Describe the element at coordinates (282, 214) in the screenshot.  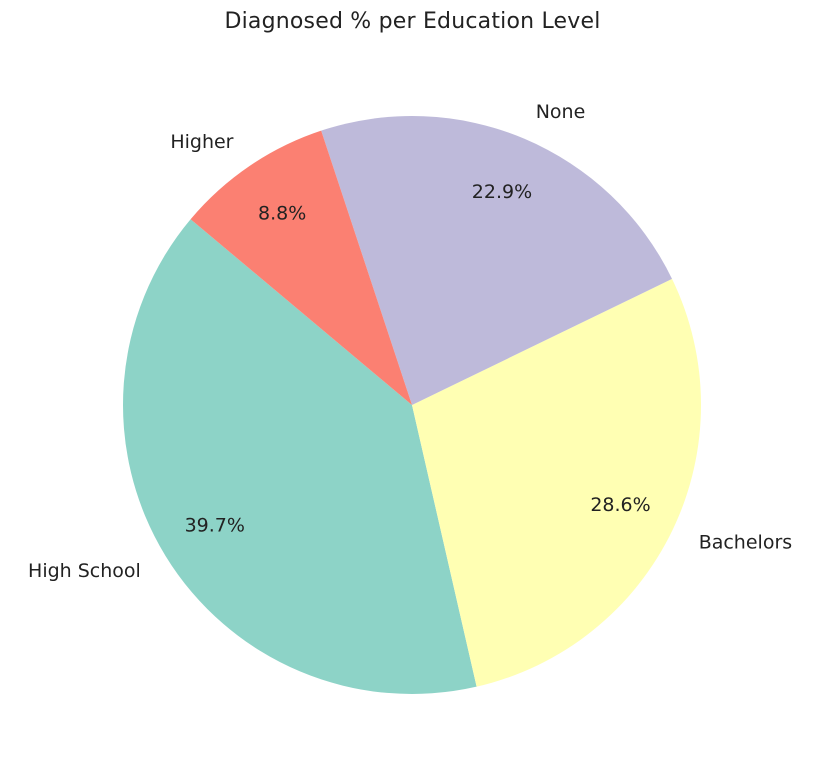
I see `percent-label-higher: 8.8%` at that location.